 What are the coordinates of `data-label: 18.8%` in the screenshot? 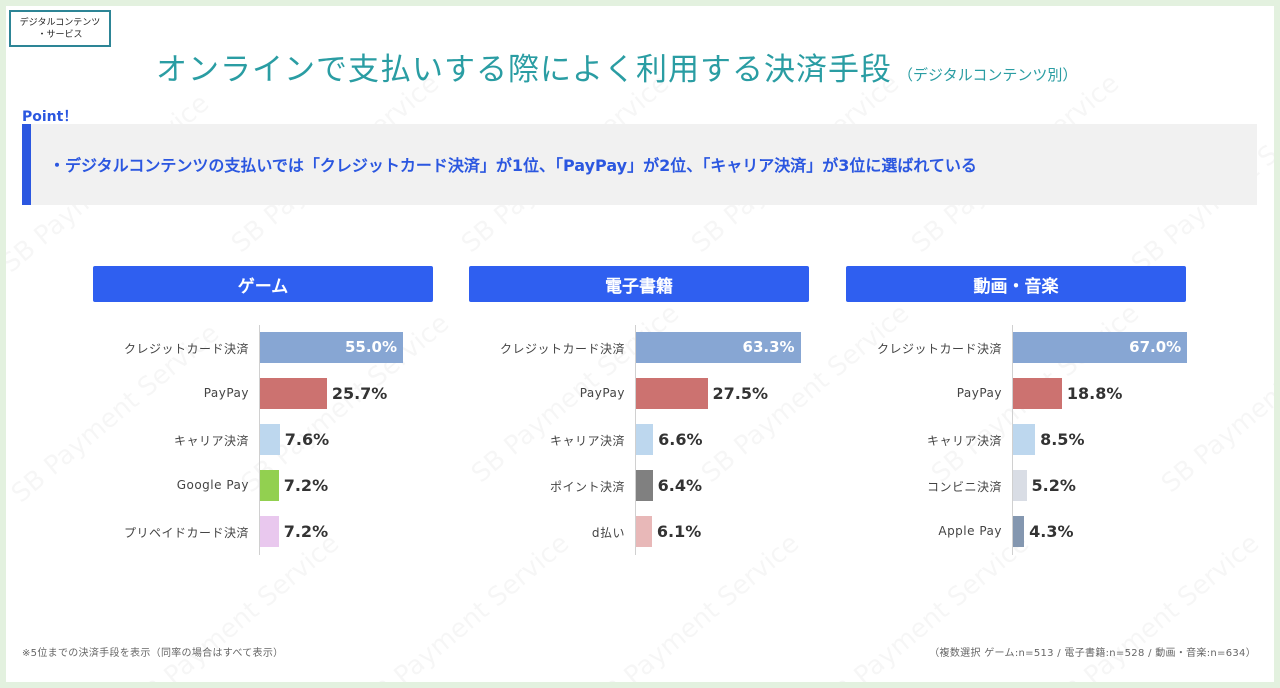 It's located at (1094, 393).